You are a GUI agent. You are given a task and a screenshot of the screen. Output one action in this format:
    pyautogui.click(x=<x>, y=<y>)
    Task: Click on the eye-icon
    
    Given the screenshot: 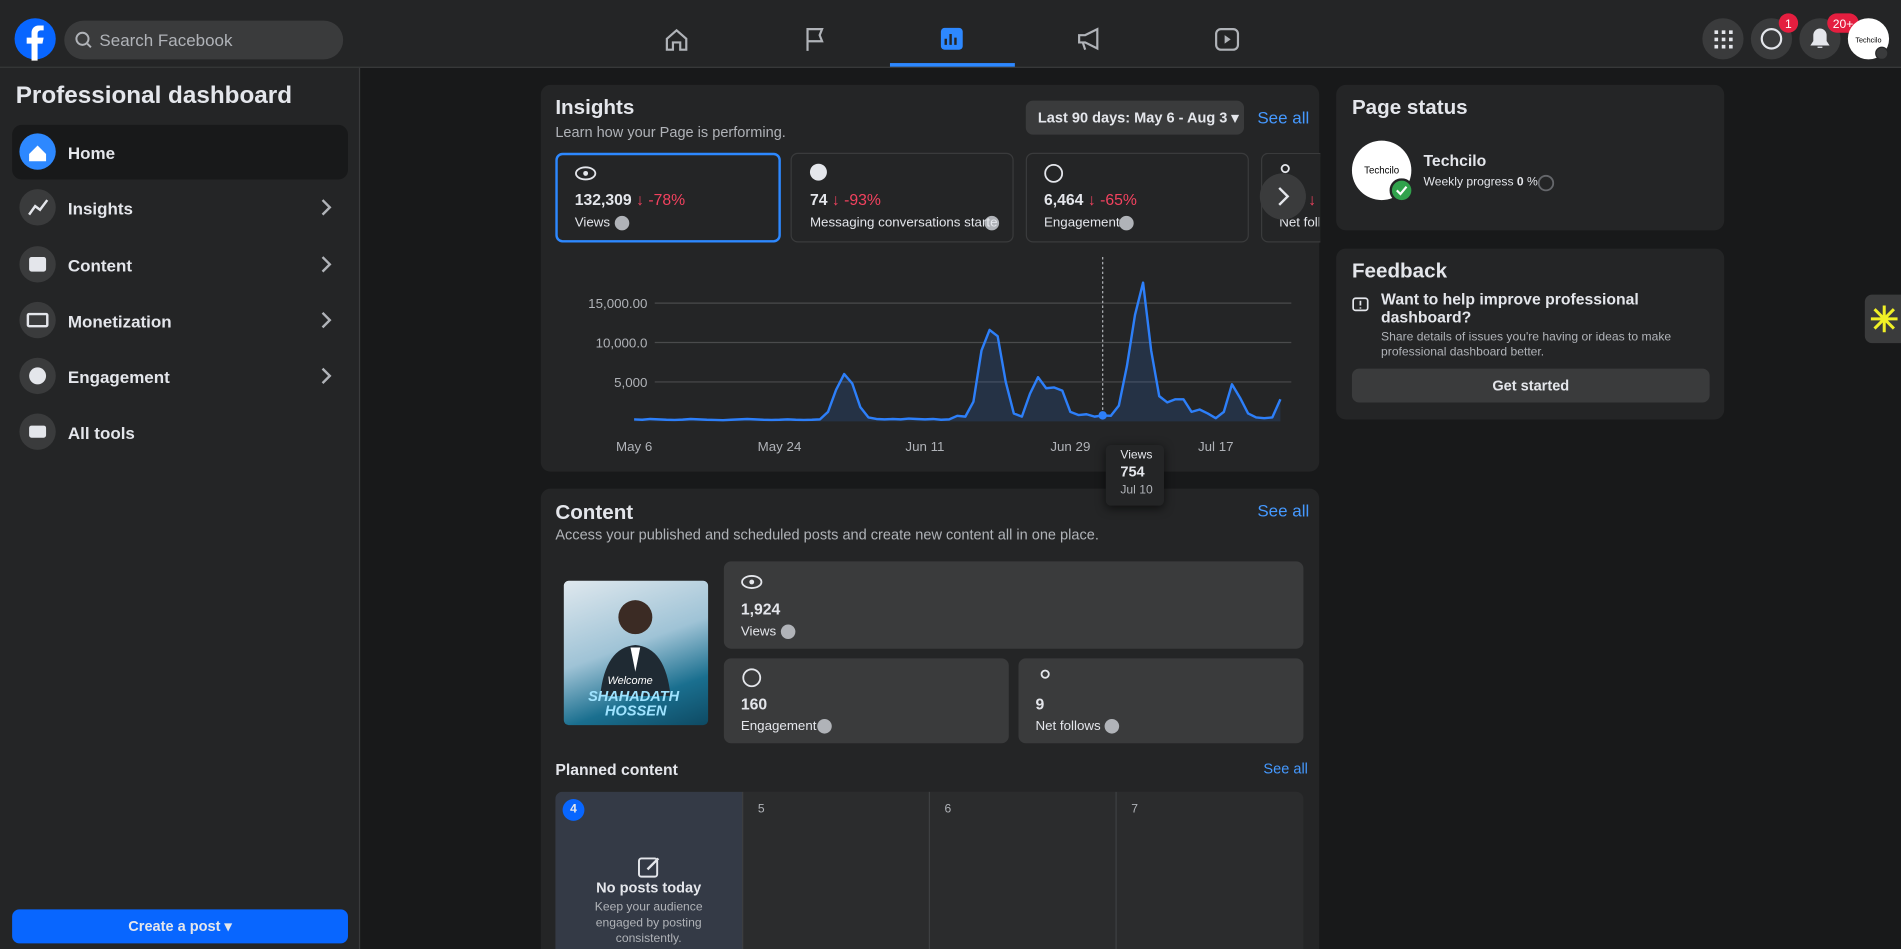 What is the action you would take?
    pyautogui.click(x=586, y=173)
    